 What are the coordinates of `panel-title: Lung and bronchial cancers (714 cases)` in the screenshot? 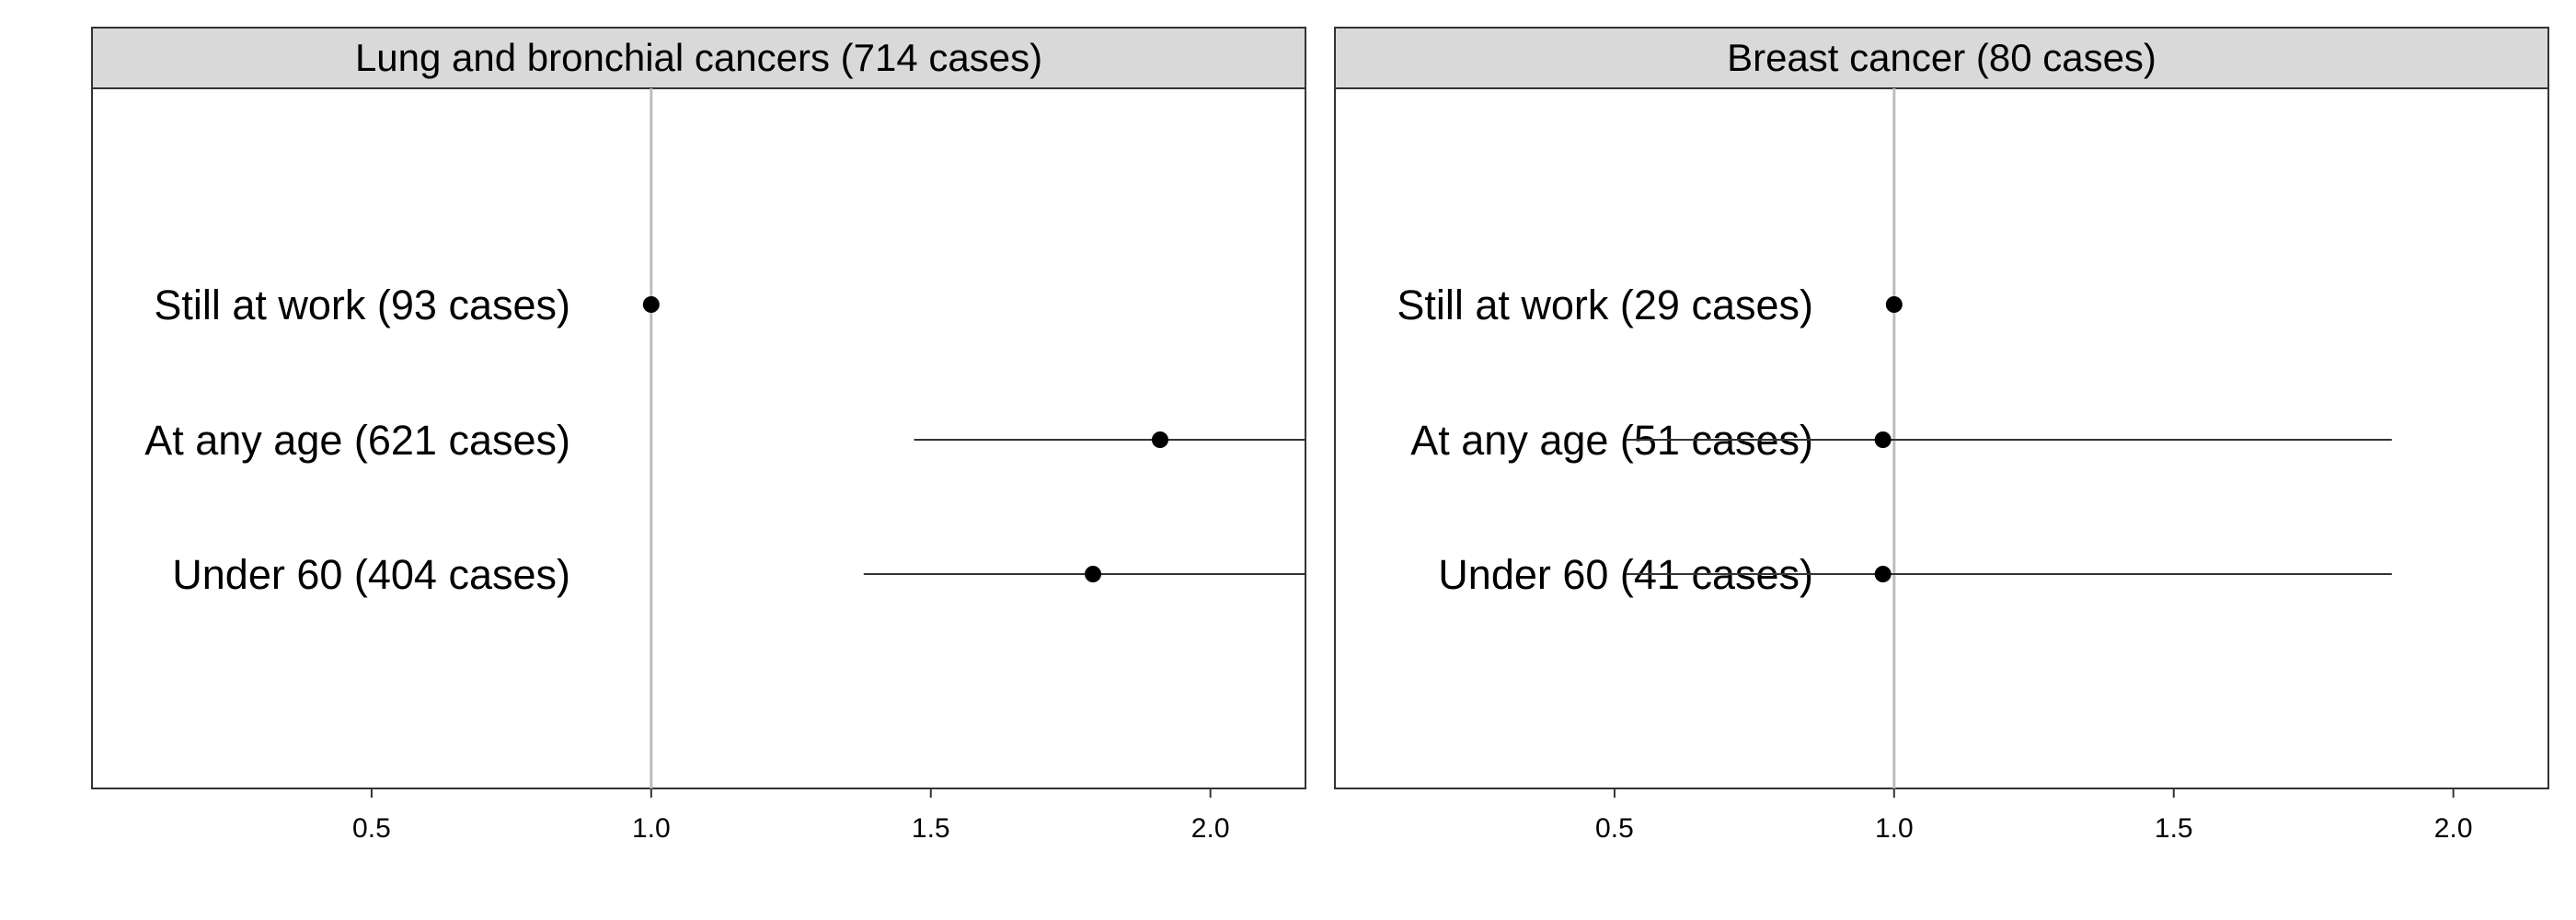 It's located at (698, 57).